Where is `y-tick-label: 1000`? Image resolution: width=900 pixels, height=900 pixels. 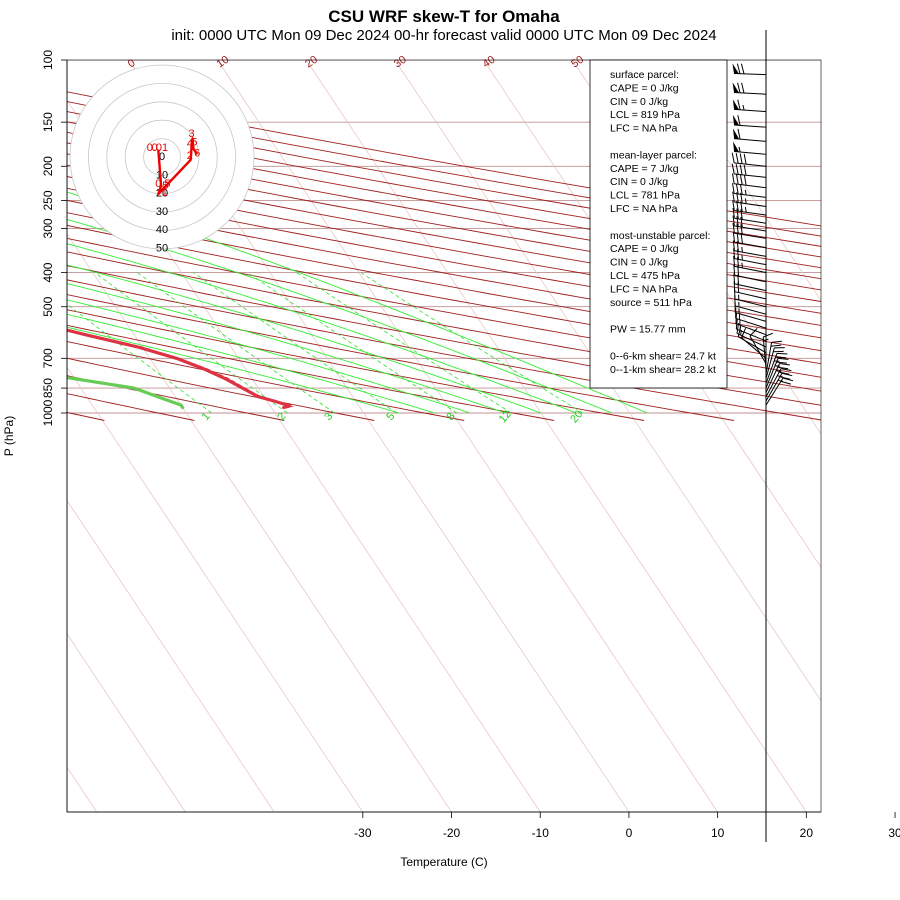
y-tick-label: 1000 is located at coordinates (48, 412).